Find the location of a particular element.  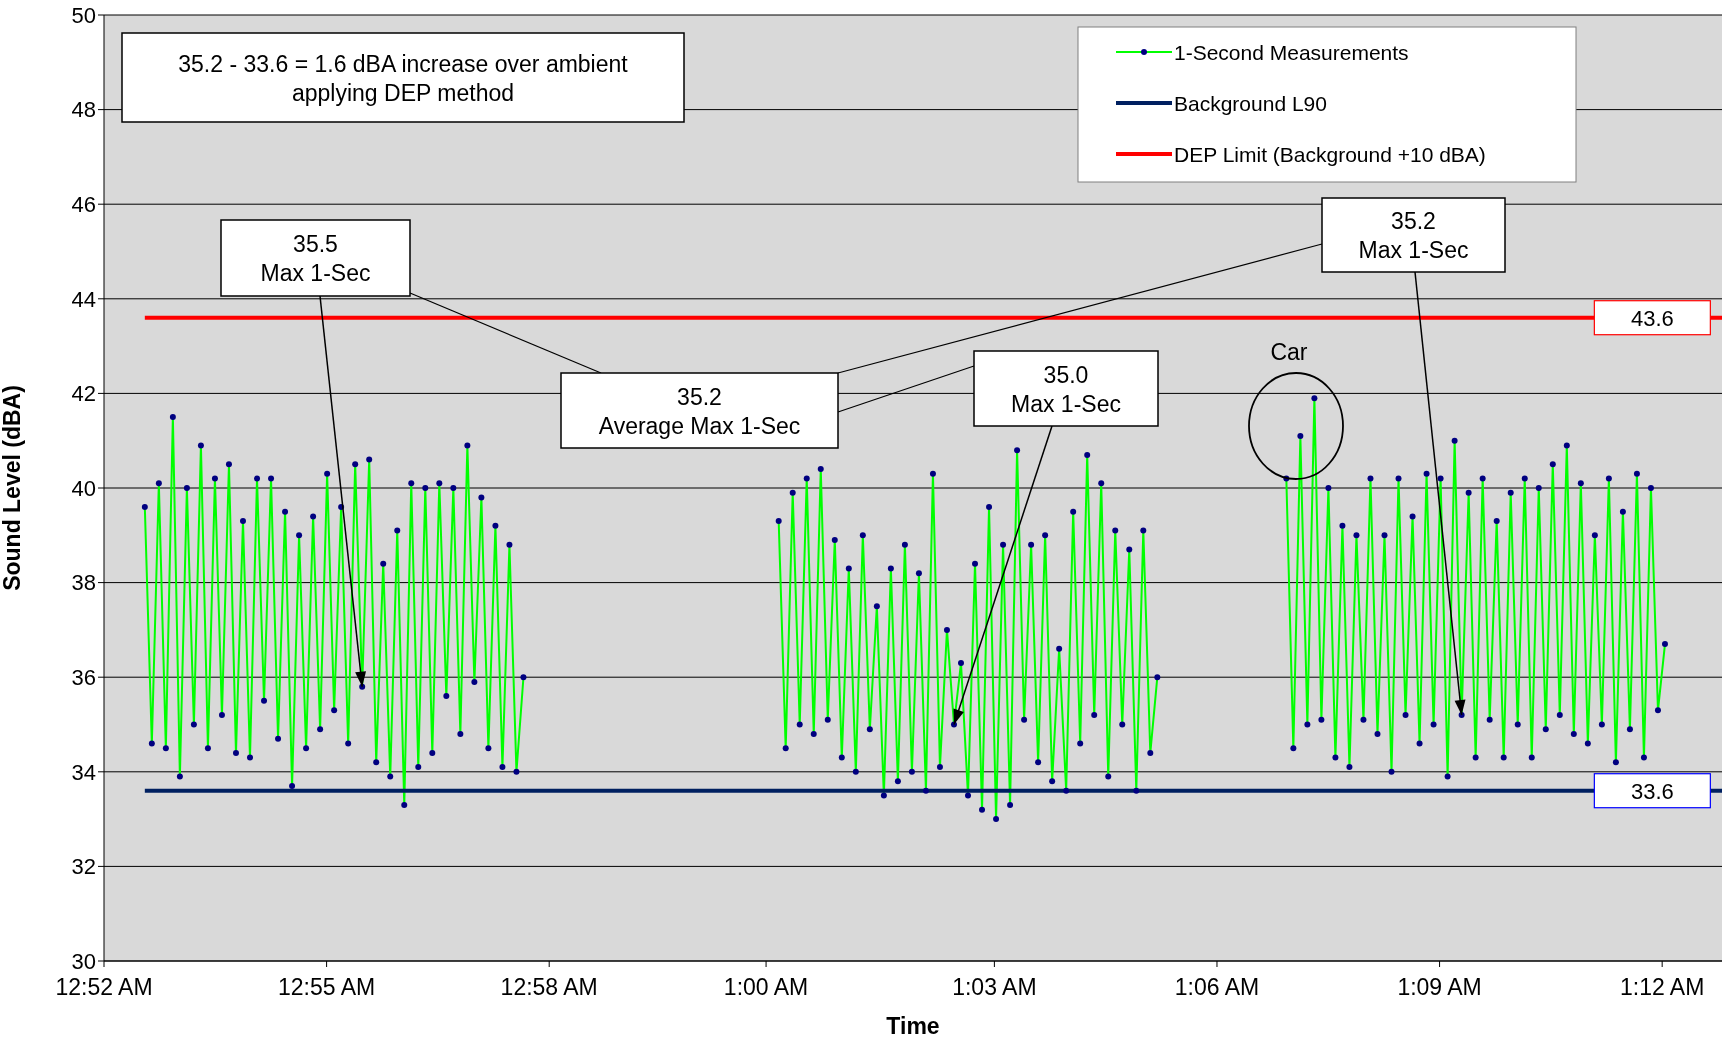

legend-label: DEP Limit (Background +10 dBA) is located at coordinates (1330, 154).